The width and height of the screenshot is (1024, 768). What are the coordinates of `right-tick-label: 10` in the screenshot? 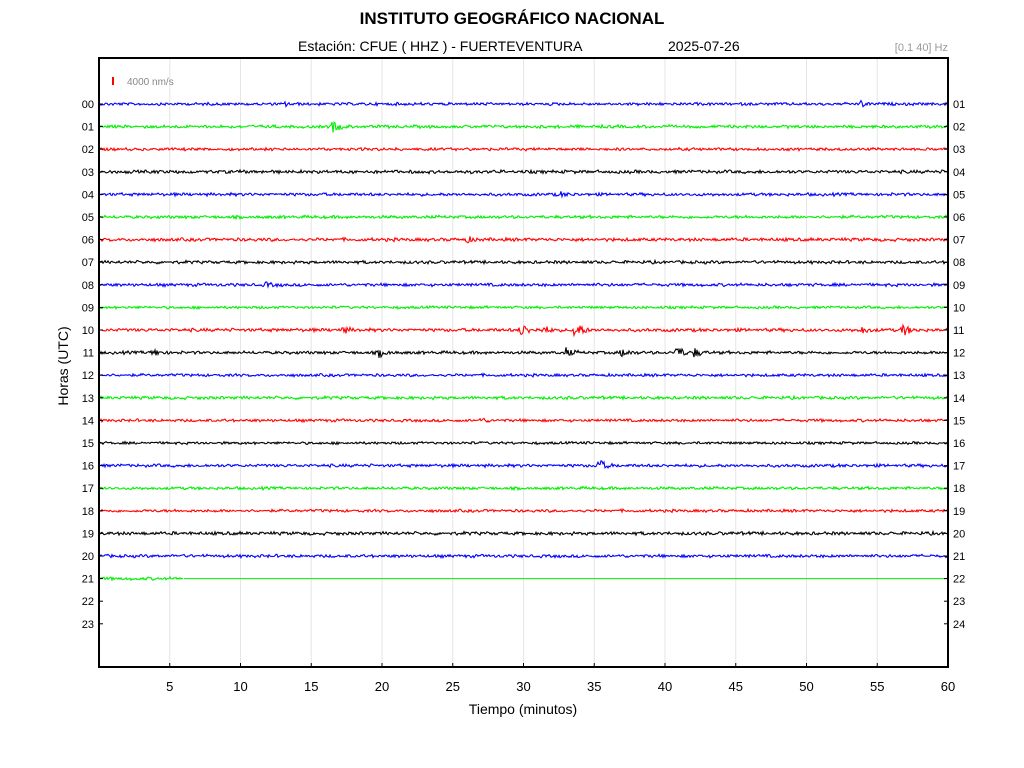 It's located at (959, 308).